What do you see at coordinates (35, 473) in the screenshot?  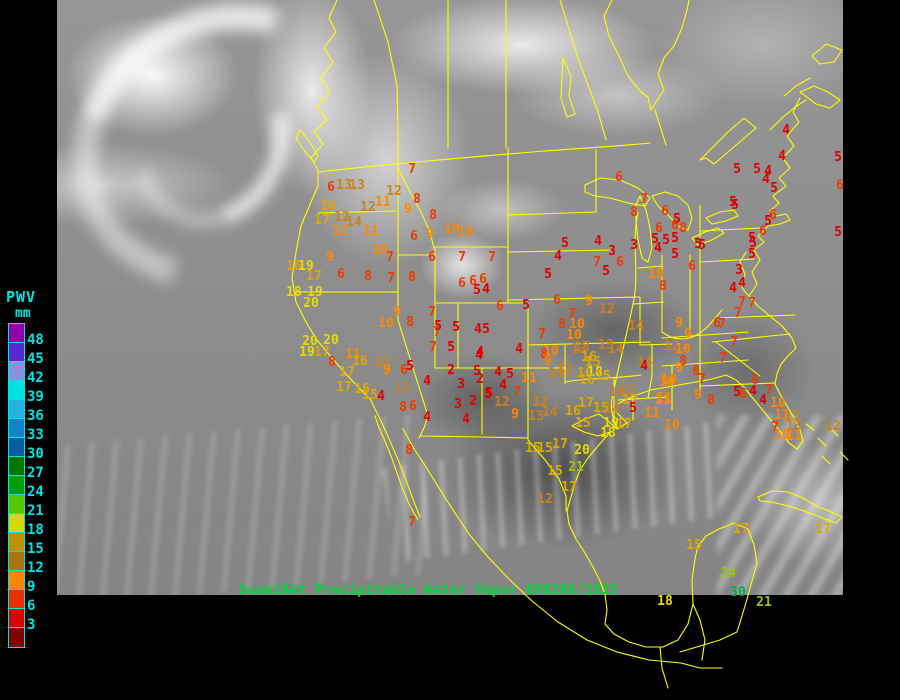 I see `legend-value-label: 27` at bounding box center [35, 473].